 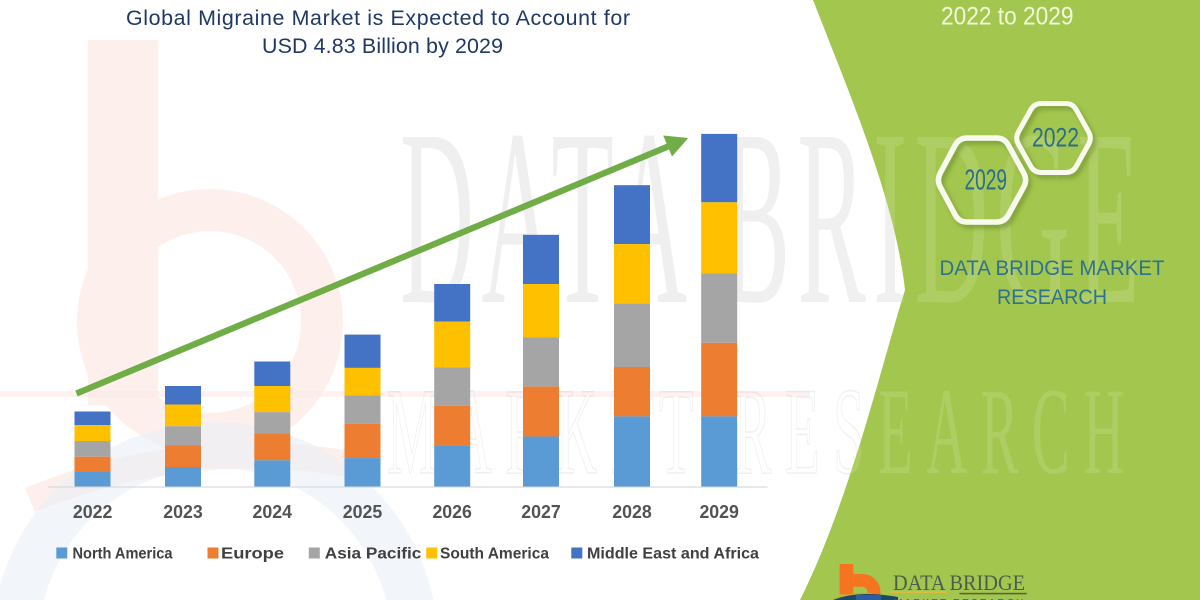 What do you see at coordinates (1007, 17) in the screenshot?
I see `svg-text: 2022 to 2029` at bounding box center [1007, 17].